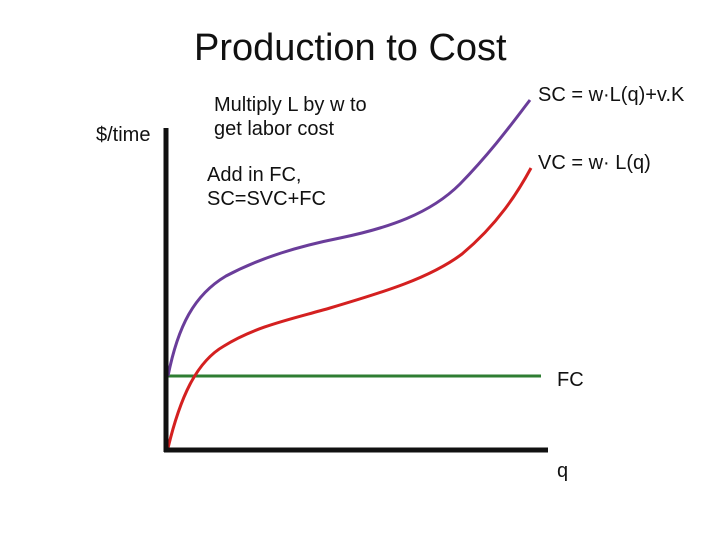  I want to click on note-labor-cost: Multiply L by w to get labor cost, so click(290, 117).